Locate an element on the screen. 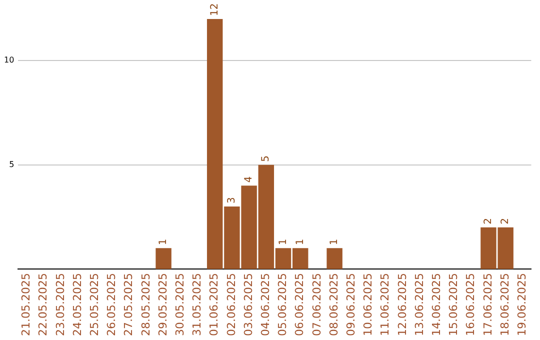  x-tick-label: 22.05.2025 is located at coordinates (43, 304).